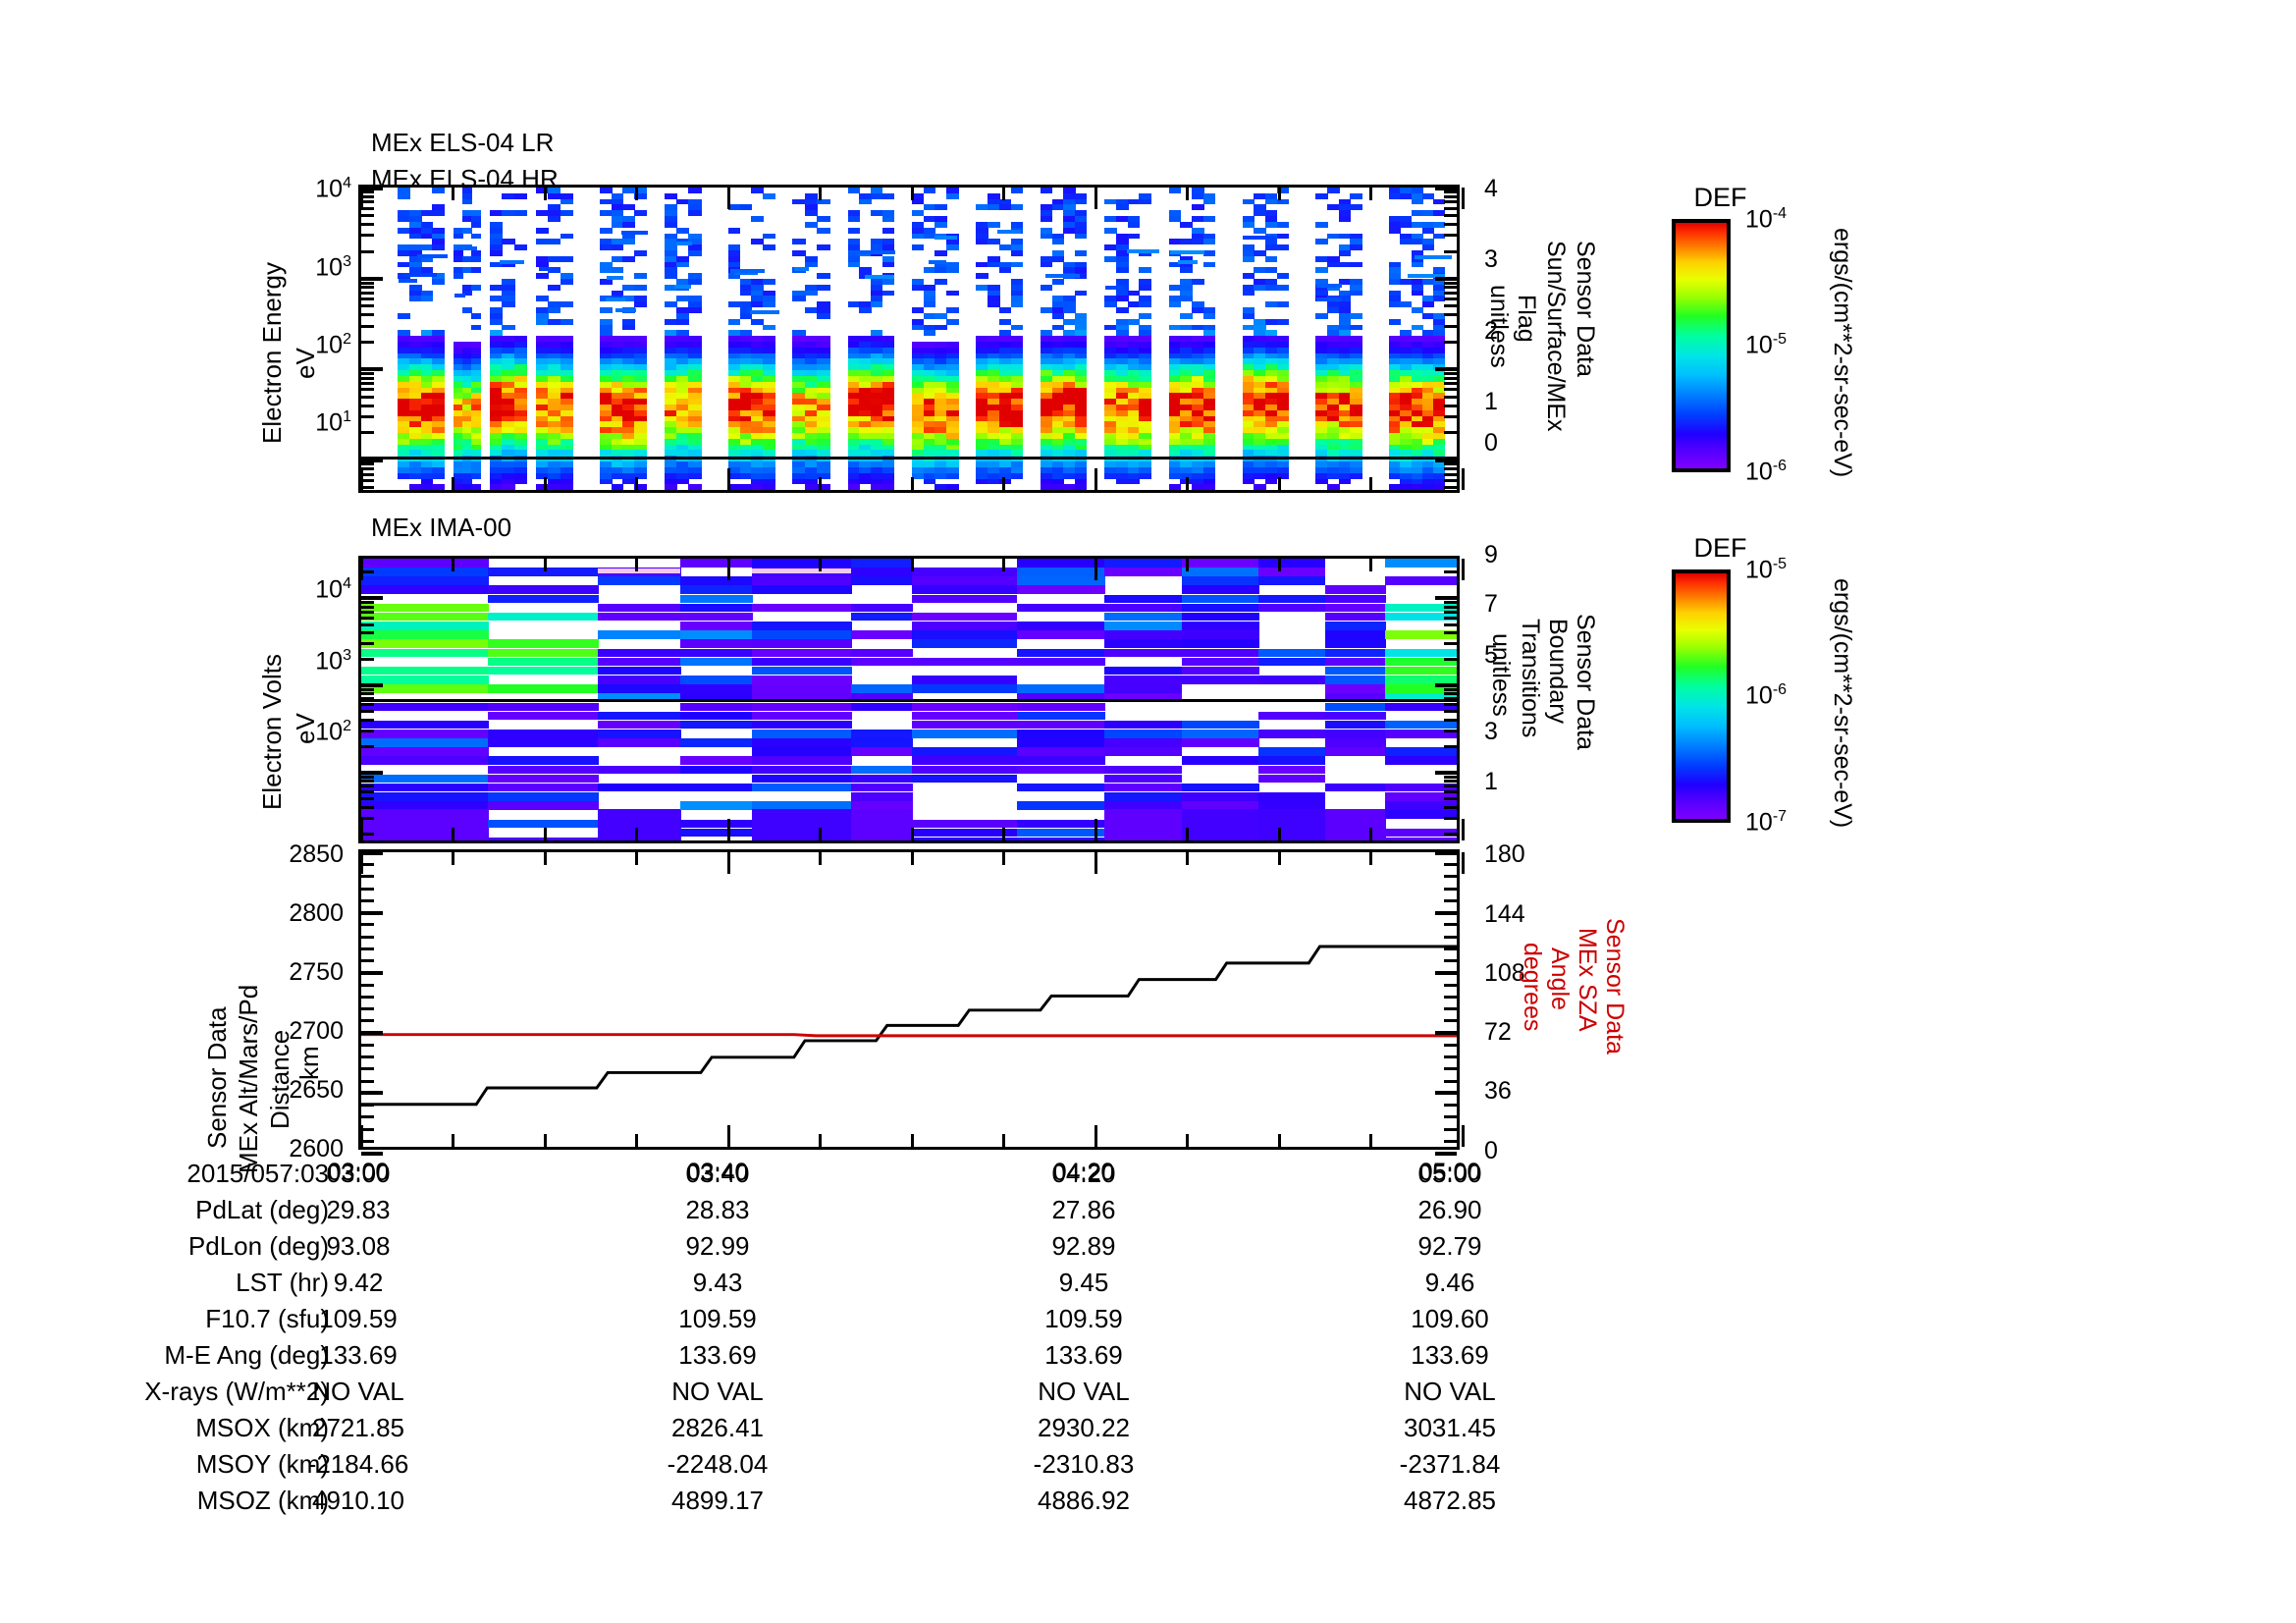 Image resolution: width=2296 pixels, height=1623 pixels. I want to click on table-row-label: PdLon (deg), so click(258, 1246).